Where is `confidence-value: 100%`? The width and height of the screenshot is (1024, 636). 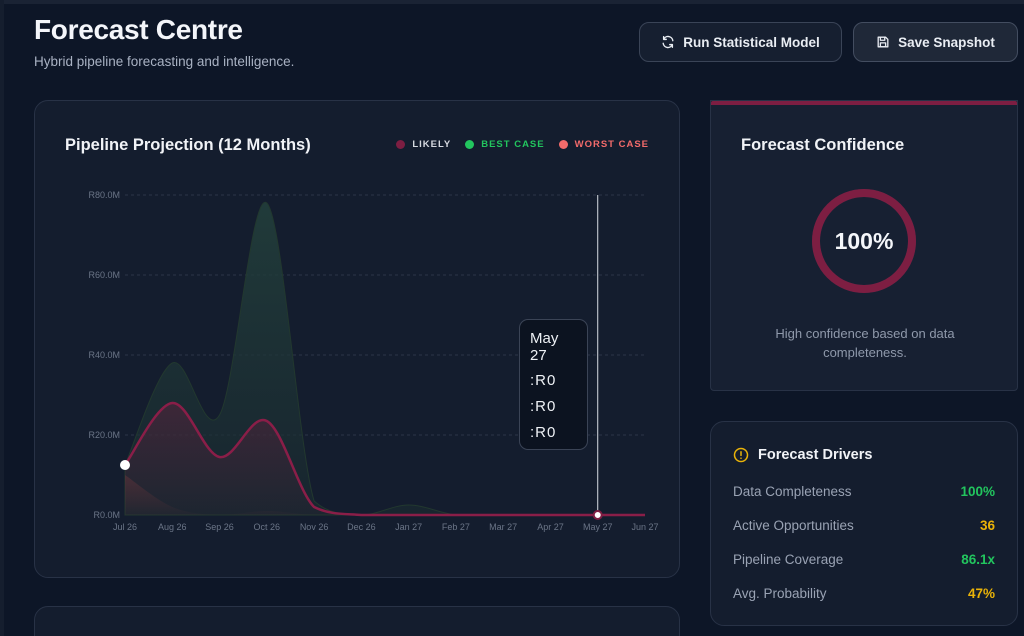
confidence-value: 100% is located at coordinates (864, 240).